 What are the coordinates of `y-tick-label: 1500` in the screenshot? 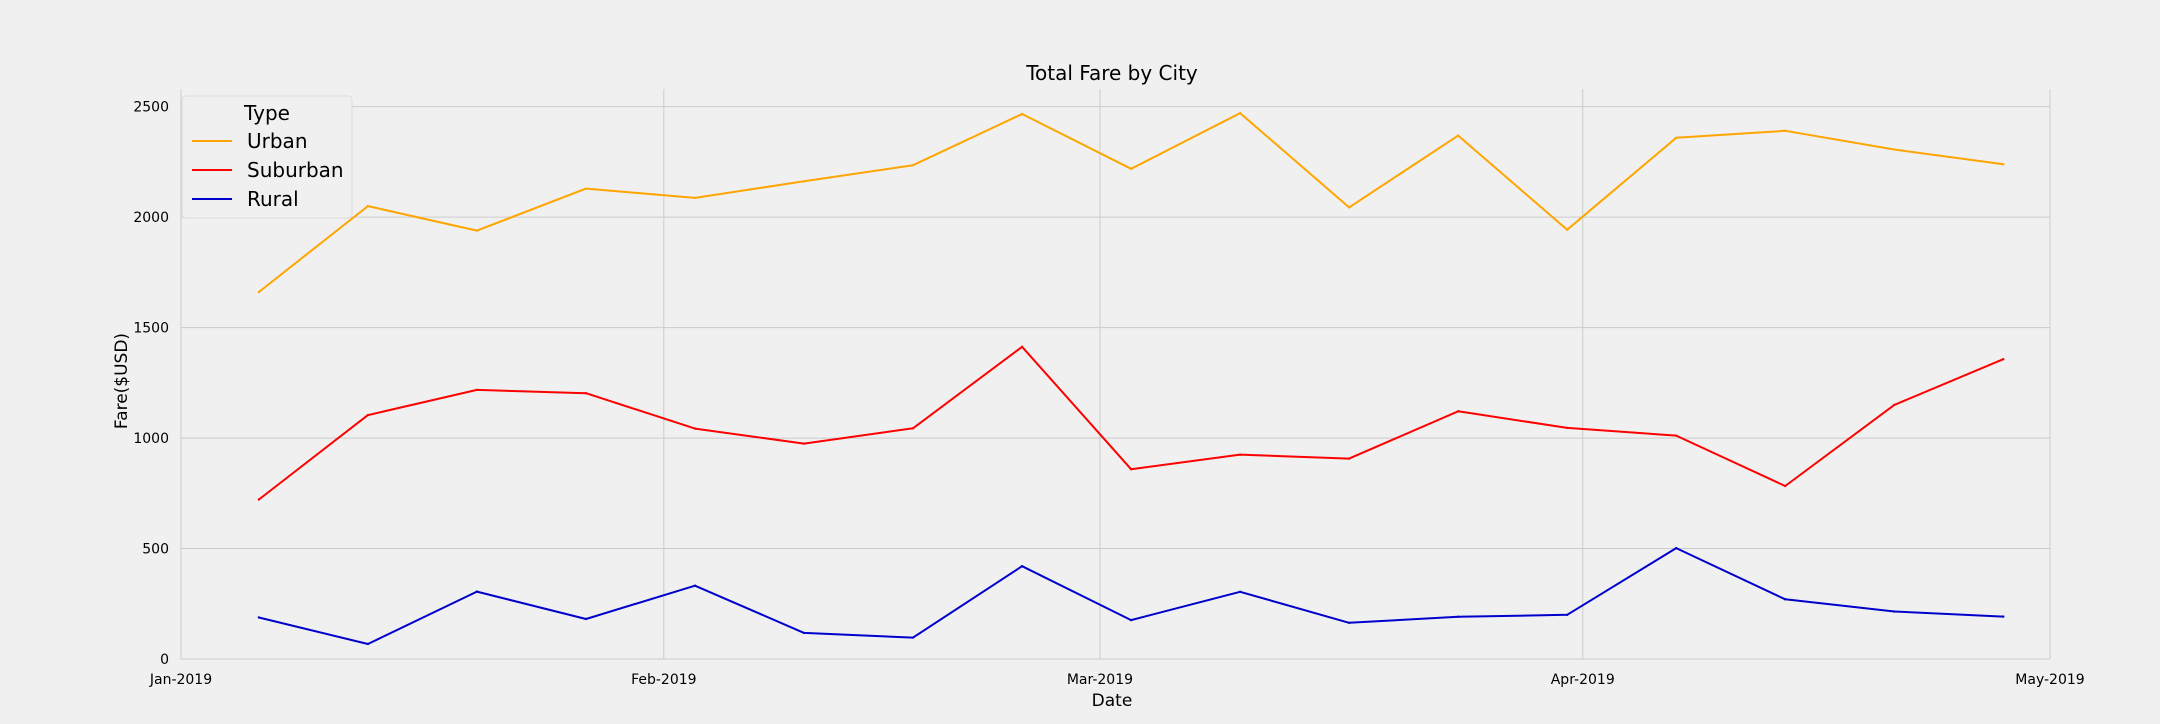 It's located at (151, 329).